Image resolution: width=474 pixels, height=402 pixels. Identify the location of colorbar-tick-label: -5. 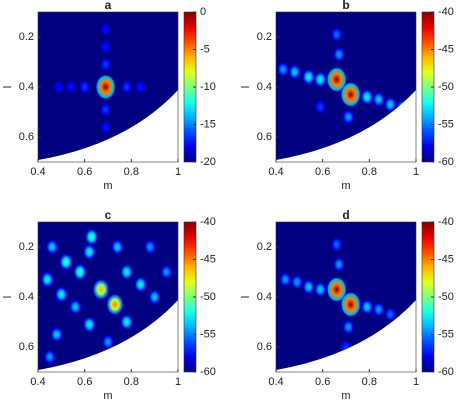
(205, 49).